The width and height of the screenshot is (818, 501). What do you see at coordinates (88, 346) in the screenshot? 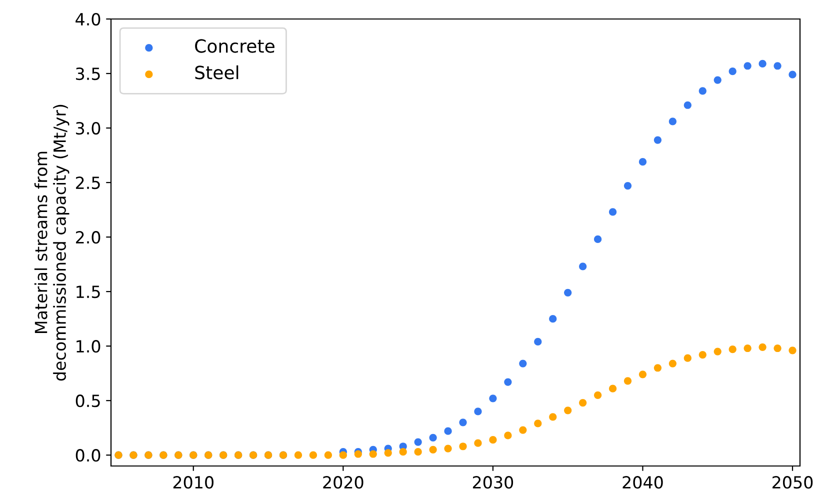
I see `y-tick-label: 1.0` at bounding box center [88, 346].